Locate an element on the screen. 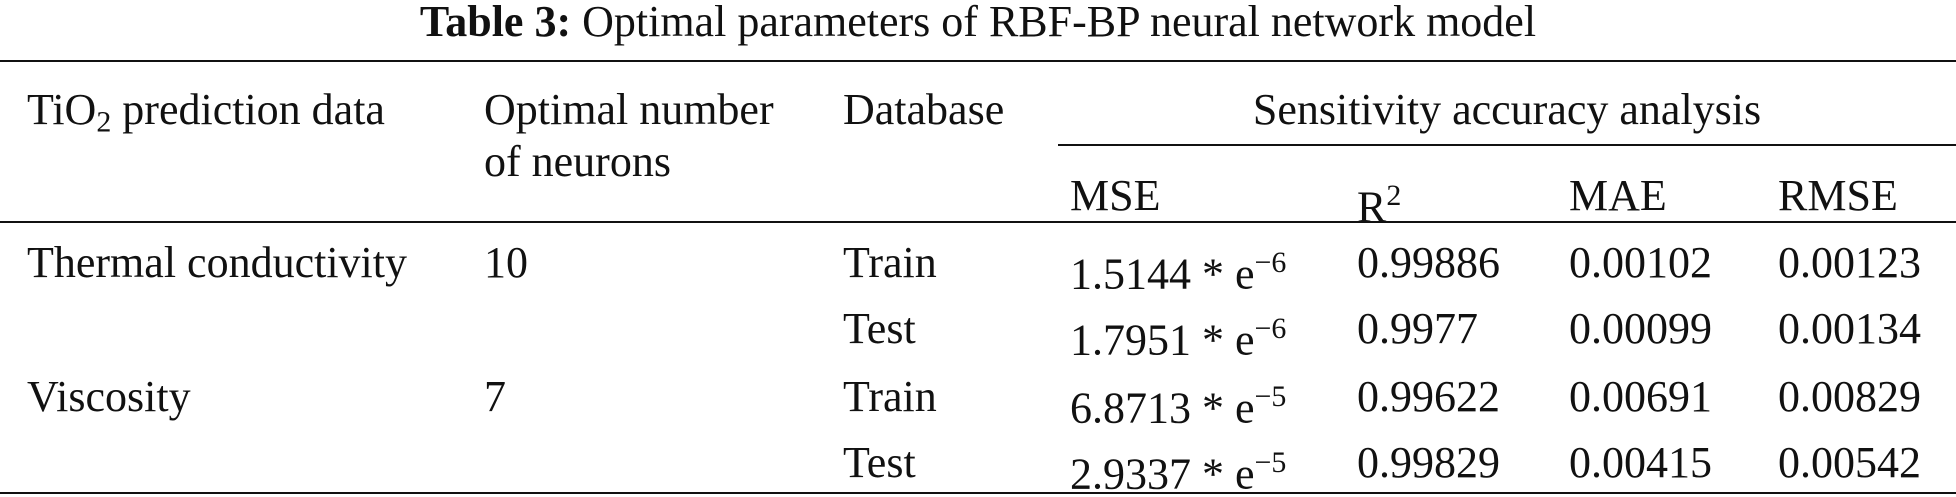  mae-cell: 0.00691 is located at coordinates (1640, 396).